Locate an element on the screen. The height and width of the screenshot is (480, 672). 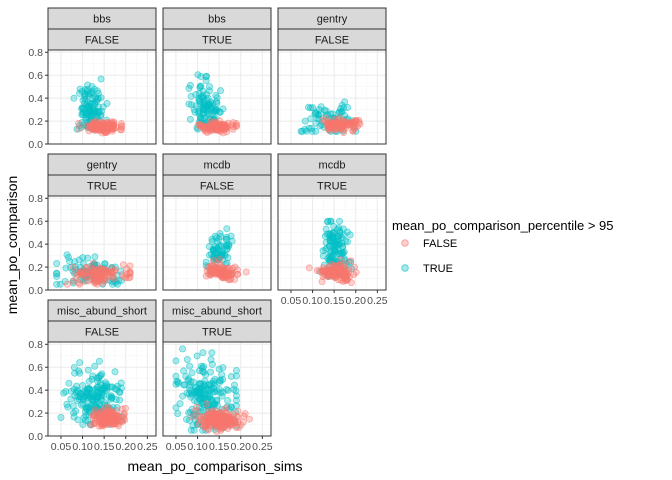
x-axis-title: mean_po_comparison_sims is located at coordinates (214, 466).